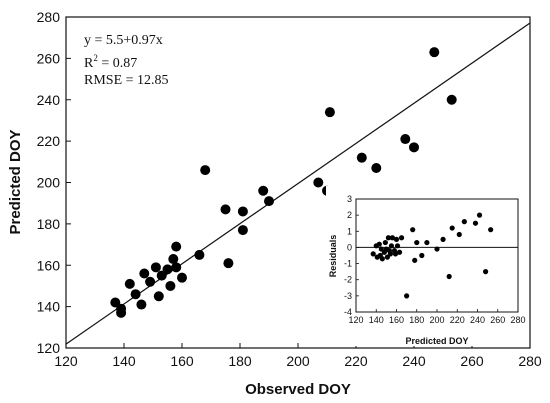  Describe the element at coordinates (49, 183) in the screenshot. I see `main-y-tick-label: 200` at that location.